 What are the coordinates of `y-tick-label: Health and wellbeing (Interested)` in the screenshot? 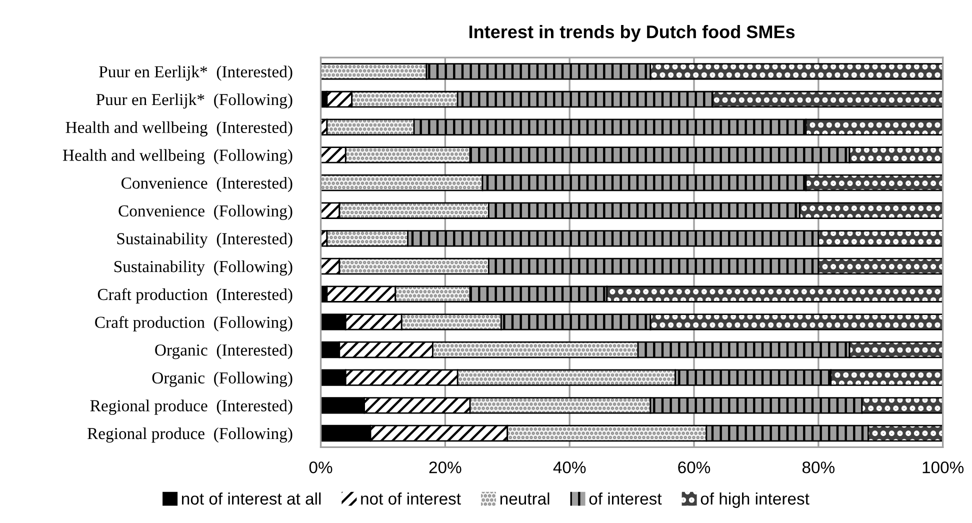 It's located at (179, 128).